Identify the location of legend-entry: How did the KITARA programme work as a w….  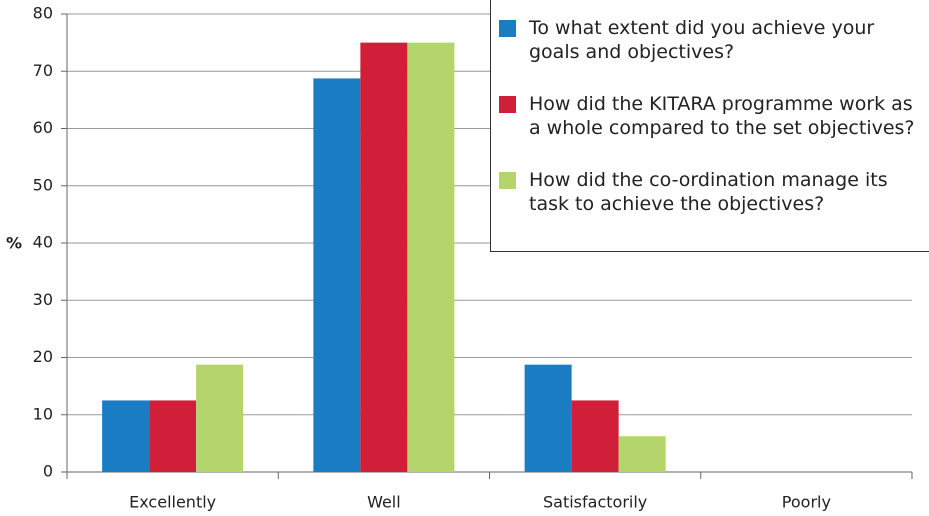
(714, 116).